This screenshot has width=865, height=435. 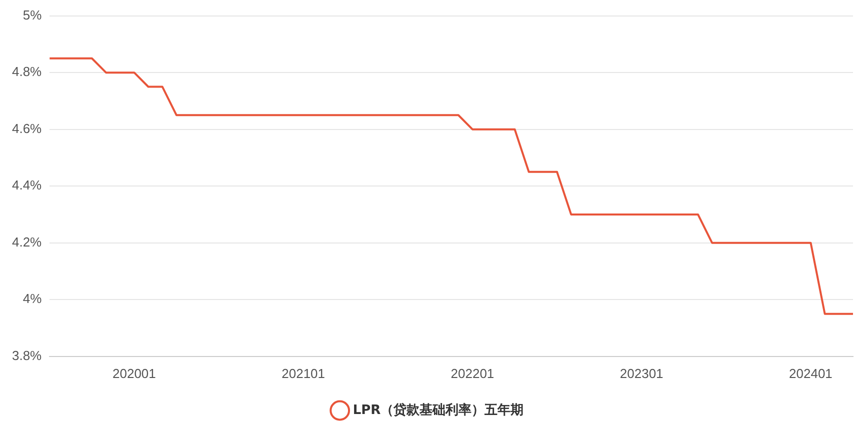 I want to click on legend-label: LPR（贷款基础利率）五年期, so click(x=438, y=410).